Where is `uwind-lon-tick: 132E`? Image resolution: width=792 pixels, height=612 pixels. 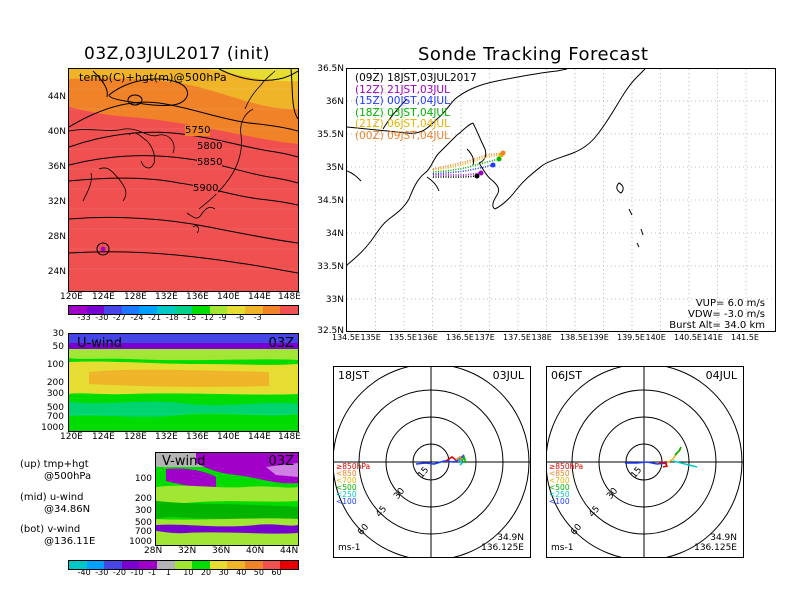 uwind-lon-tick: 132E is located at coordinates (166, 437).